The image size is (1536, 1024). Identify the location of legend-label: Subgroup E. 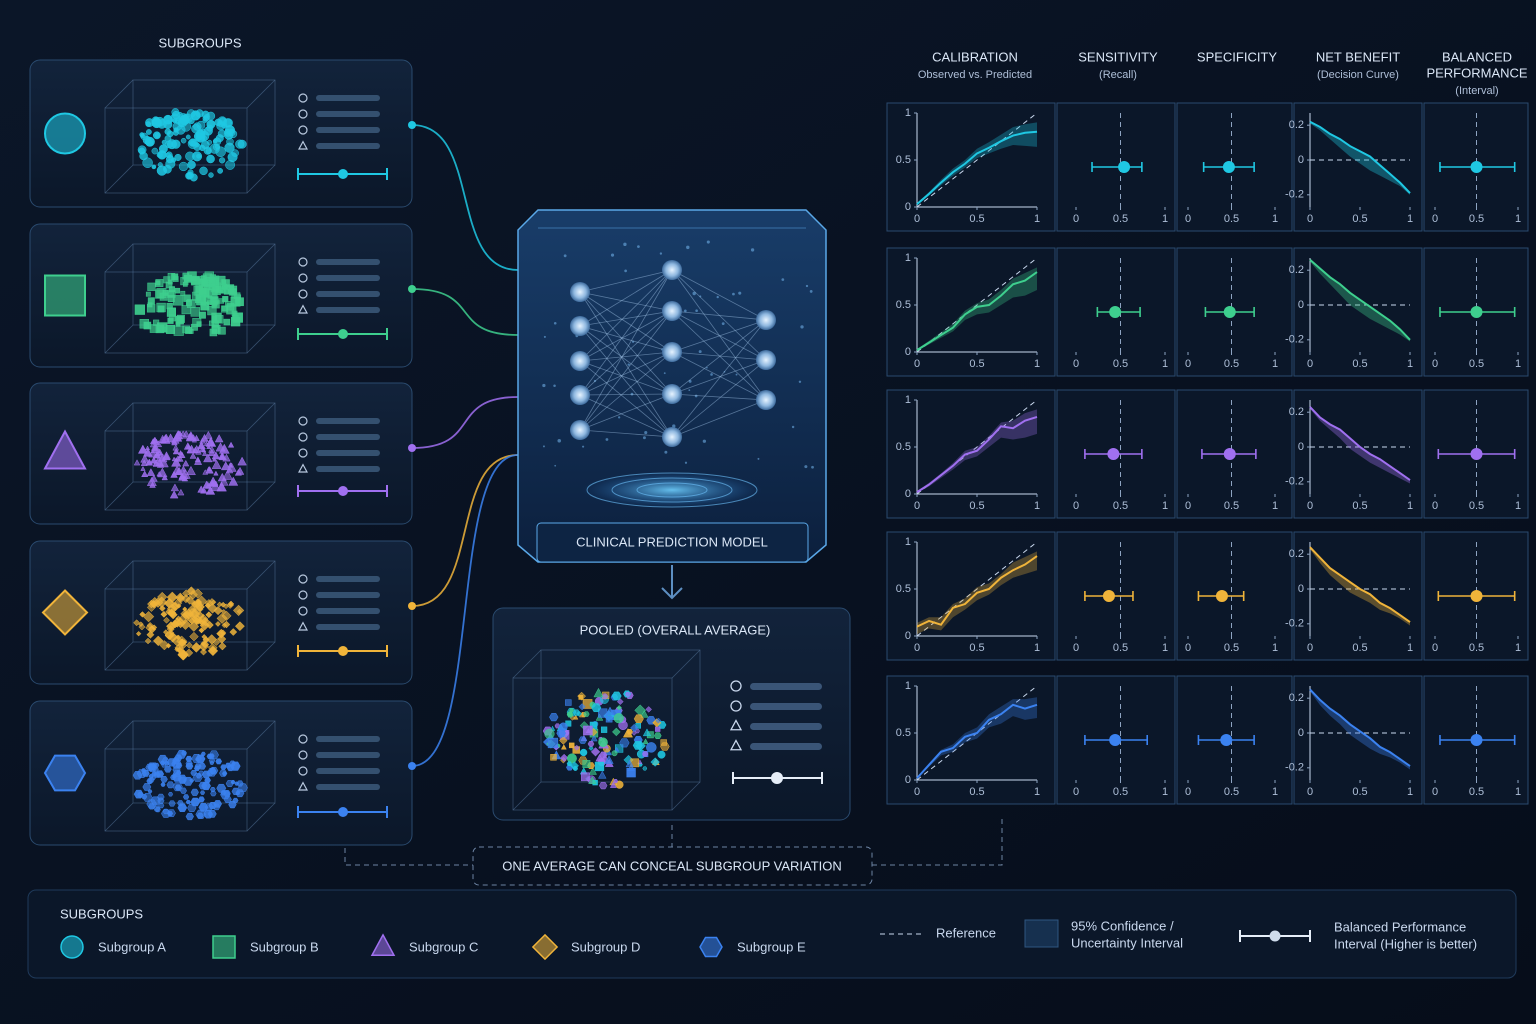
(771, 946).